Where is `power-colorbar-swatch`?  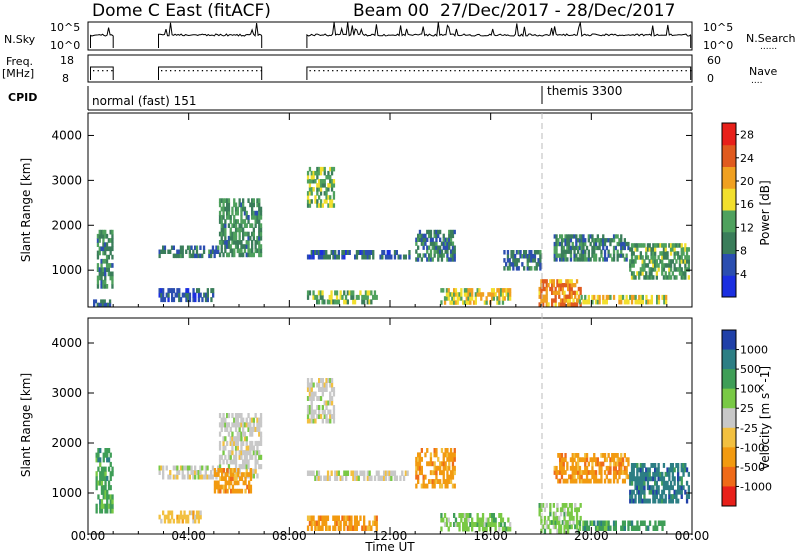
power-colorbar-swatch is located at coordinates (729, 155).